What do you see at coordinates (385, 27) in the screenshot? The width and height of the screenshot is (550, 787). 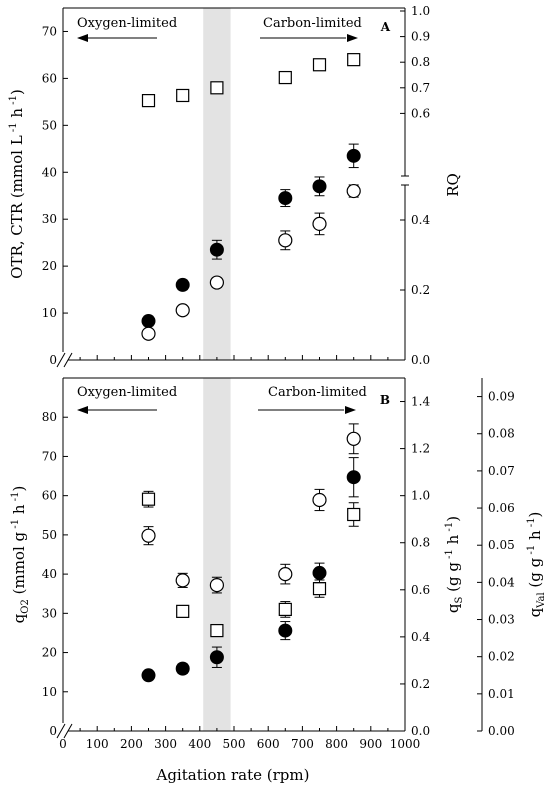 I see `panel-a-letter: A` at bounding box center [385, 27].